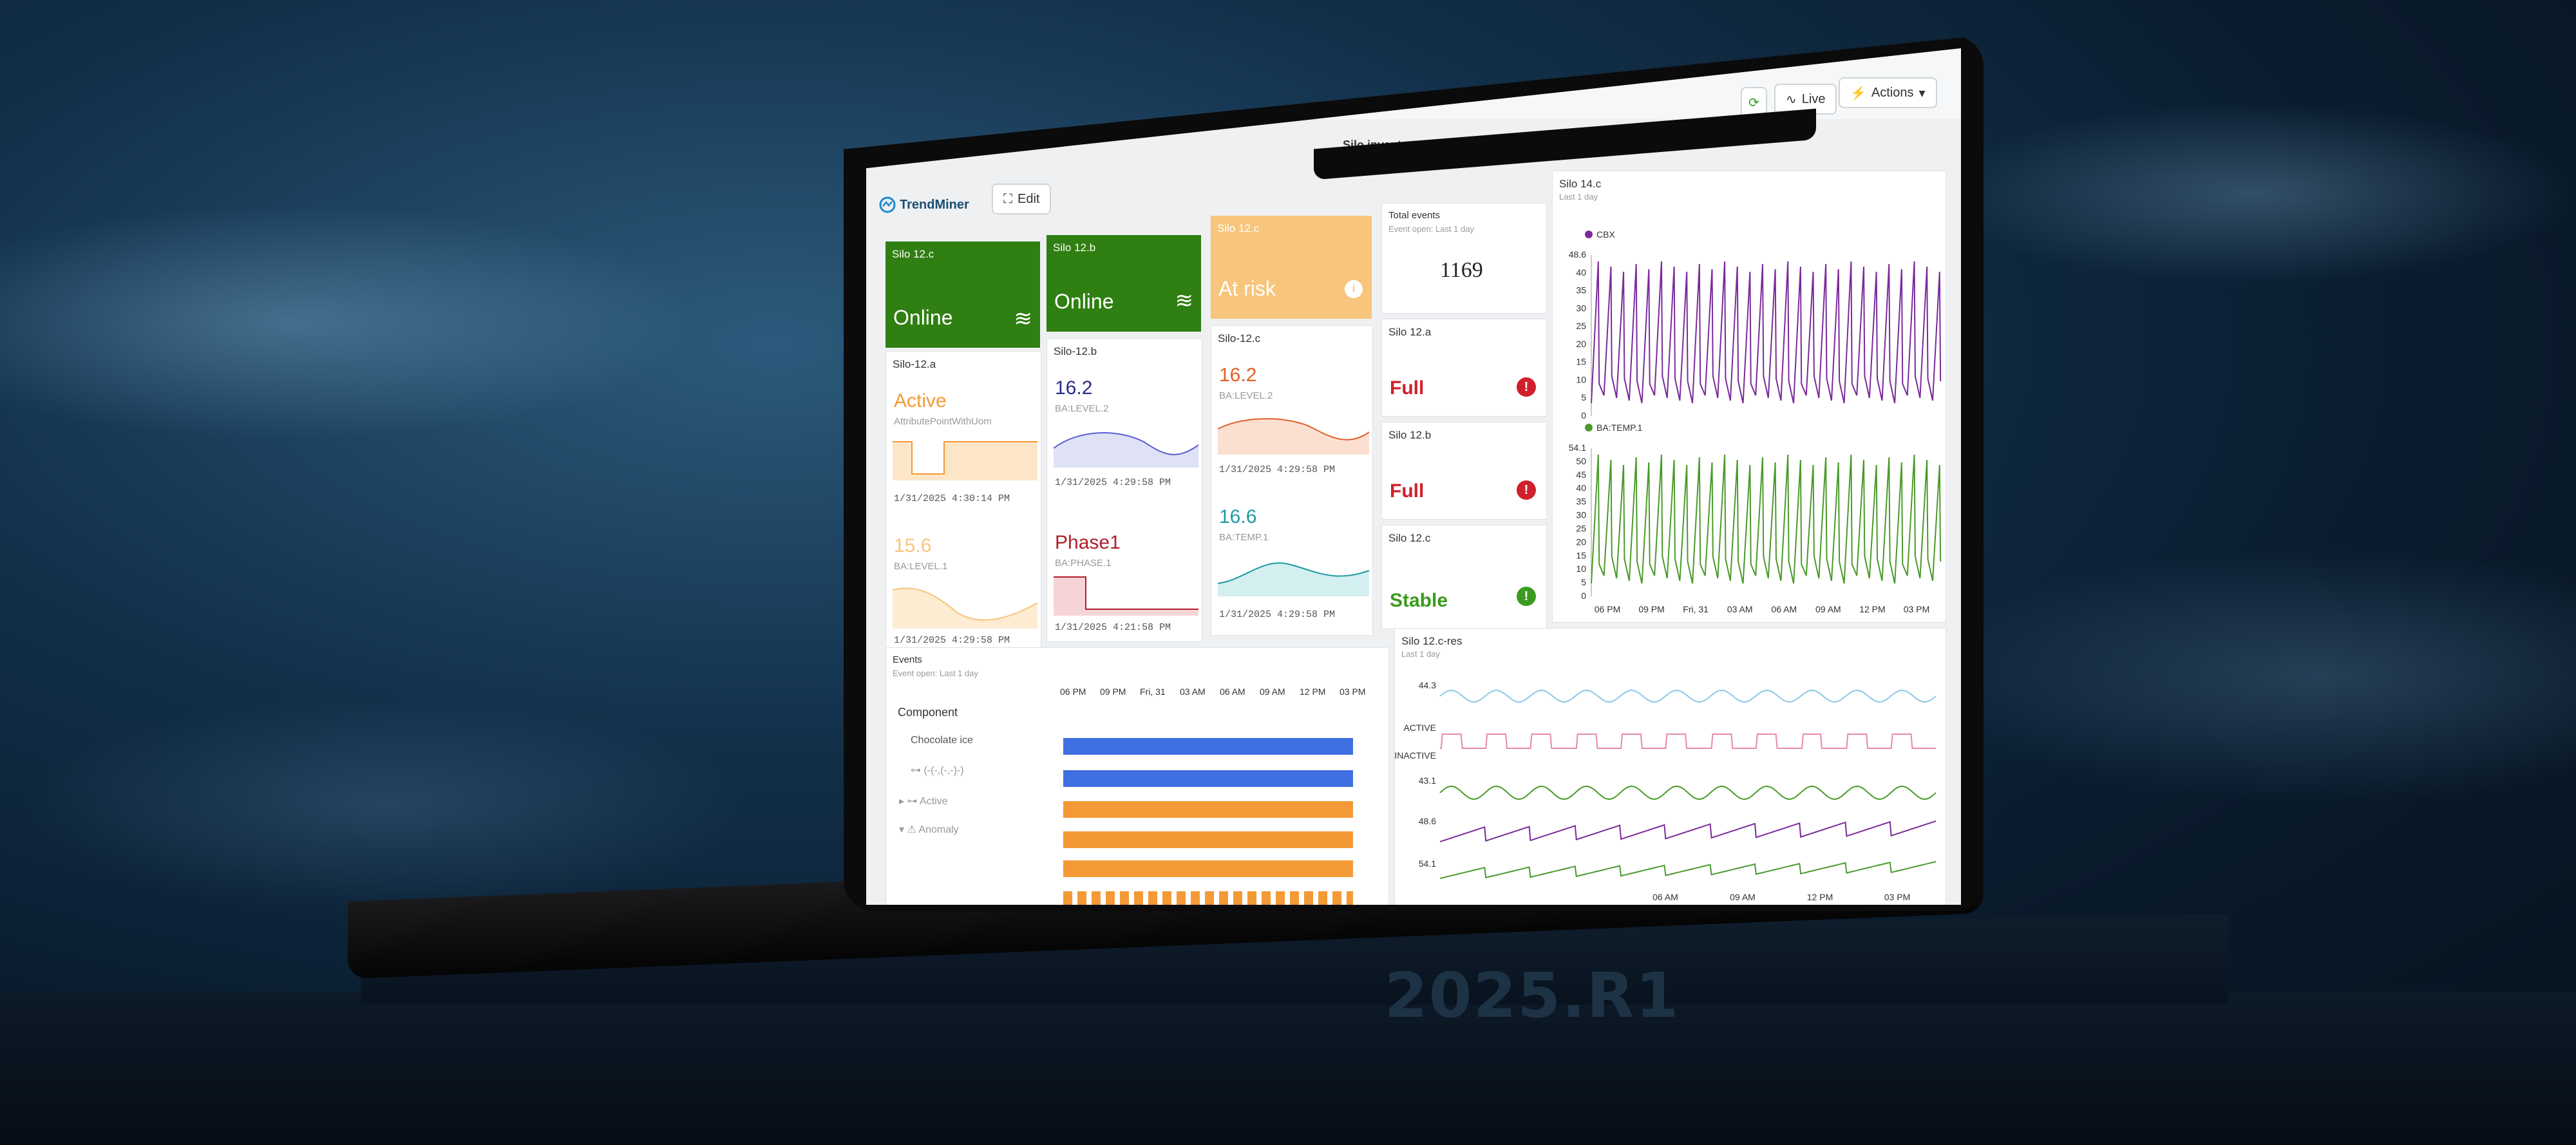  I want to click on row-label: 48.6, so click(1428, 821).